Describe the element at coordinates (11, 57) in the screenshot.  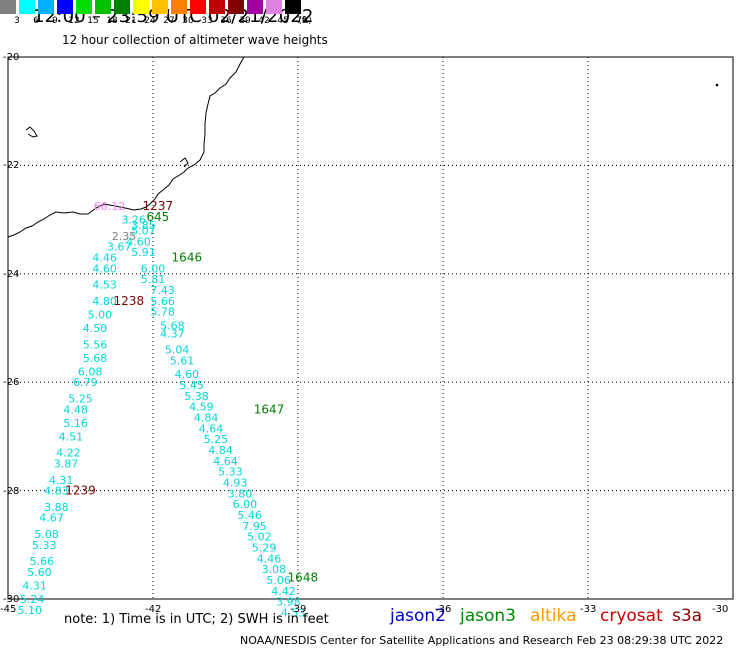
I see `lat-tick-label: -20` at that location.